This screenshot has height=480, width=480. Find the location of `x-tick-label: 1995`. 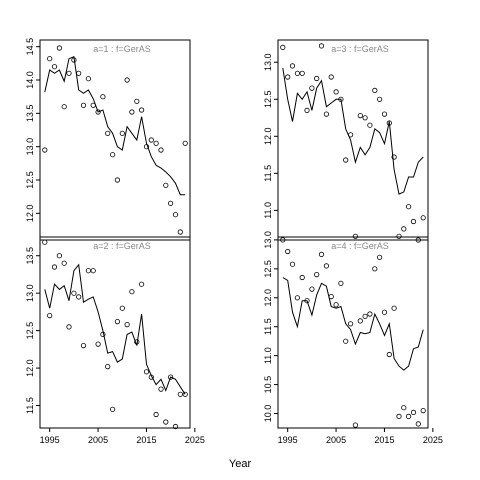

x-tick-label: 1995 is located at coordinates (288, 440).